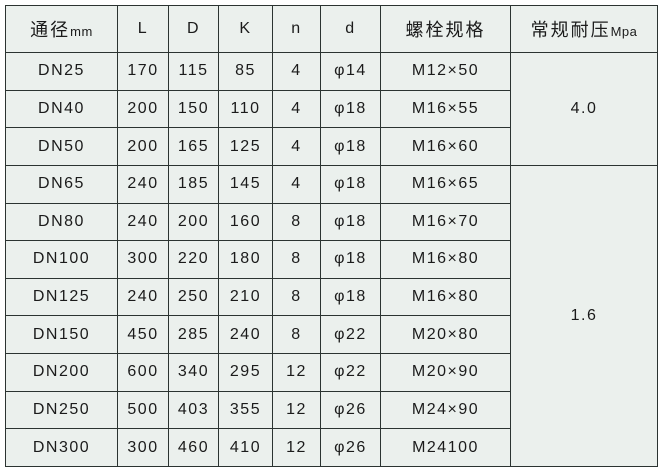 This screenshot has height=472, width=662. I want to click on cell-dn: DN80, so click(61, 222).